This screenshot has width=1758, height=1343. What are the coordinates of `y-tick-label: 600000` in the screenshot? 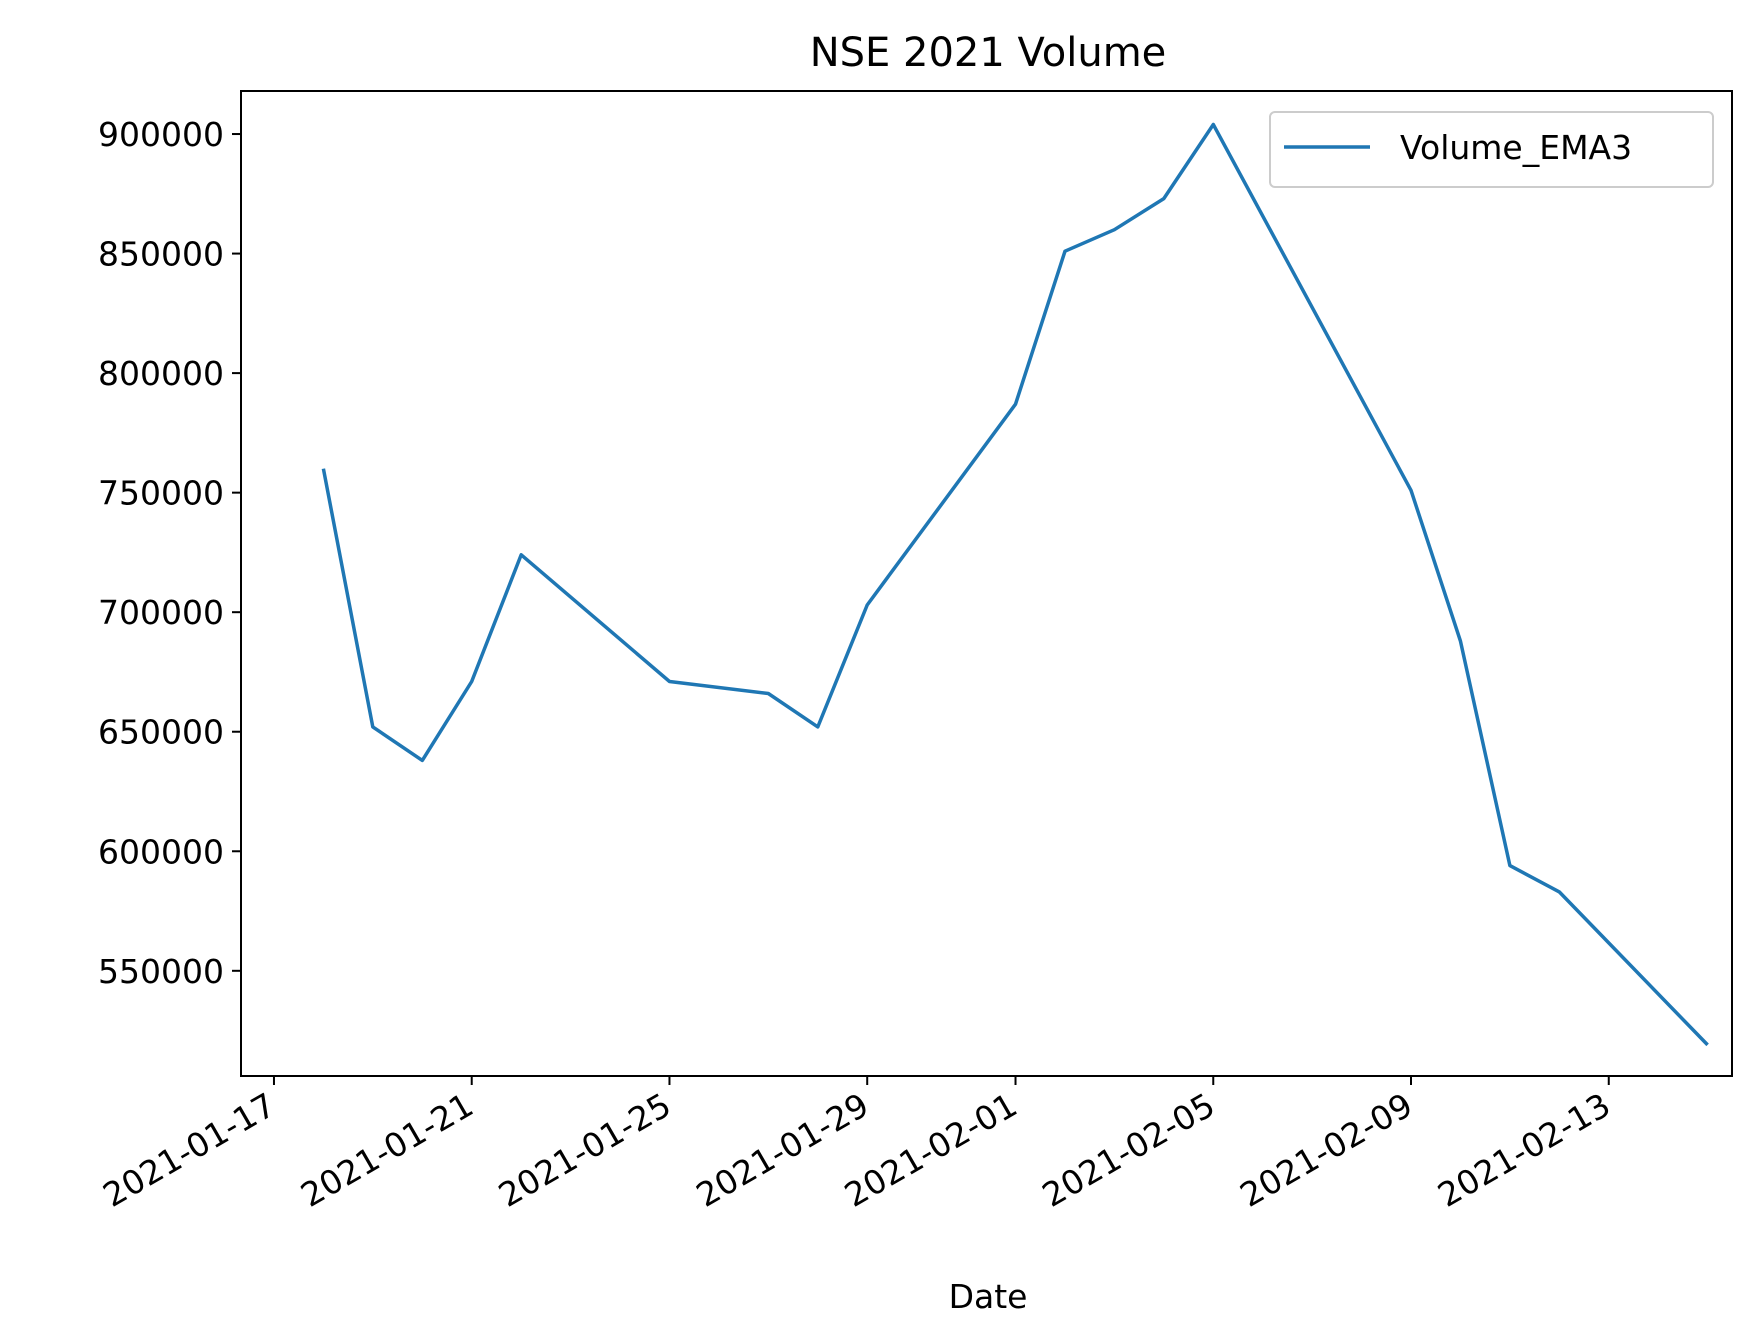 It's located at (161, 851).